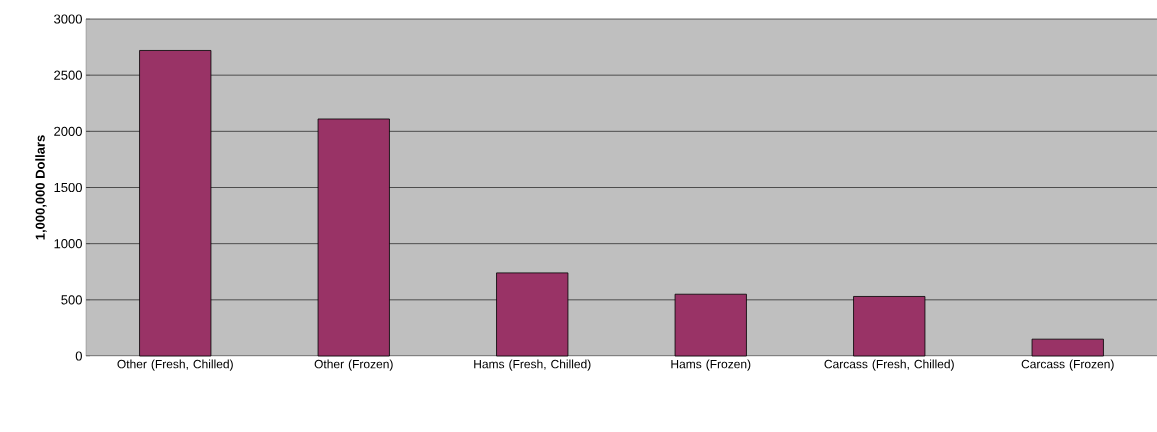  What do you see at coordinates (711, 365) in the screenshot?
I see `x-tick-label: Hams (Frozen)` at bounding box center [711, 365].